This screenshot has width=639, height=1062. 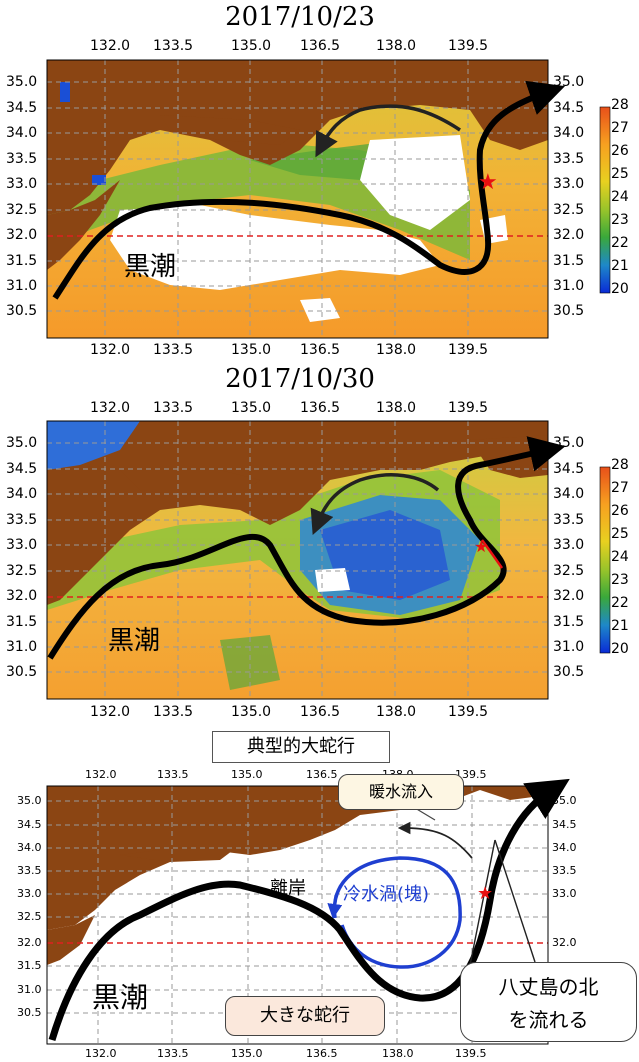 What do you see at coordinates (548, 1002) in the screenshot?
I see `hachijo-callout: 八丈島の北 を流れる` at bounding box center [548, 1002].